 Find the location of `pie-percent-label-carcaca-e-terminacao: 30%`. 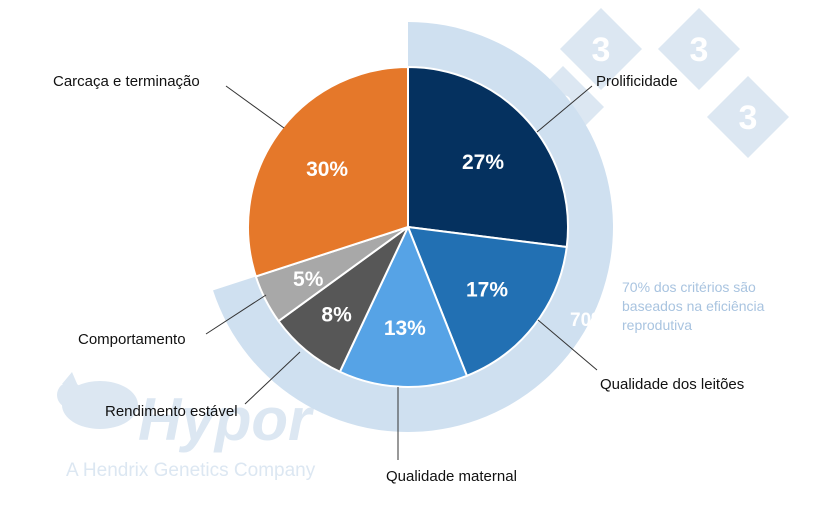

pie-percent-label-carcaca-e-terminacao: 30% is located at coordinates (327, 169).